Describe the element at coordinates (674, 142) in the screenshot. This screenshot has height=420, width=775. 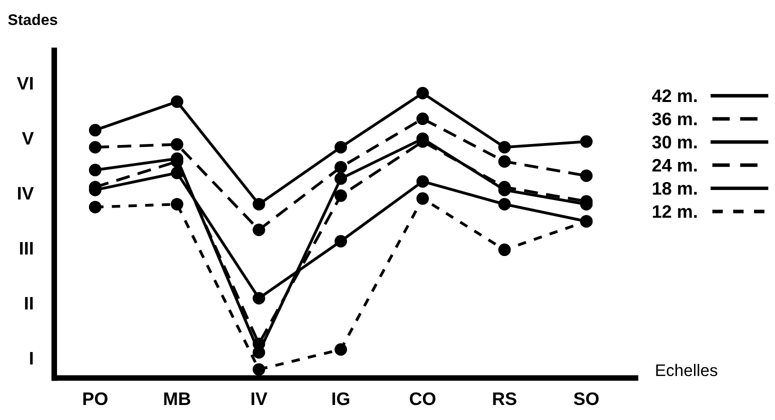
I see `legend-label: 30 m.` at that location.